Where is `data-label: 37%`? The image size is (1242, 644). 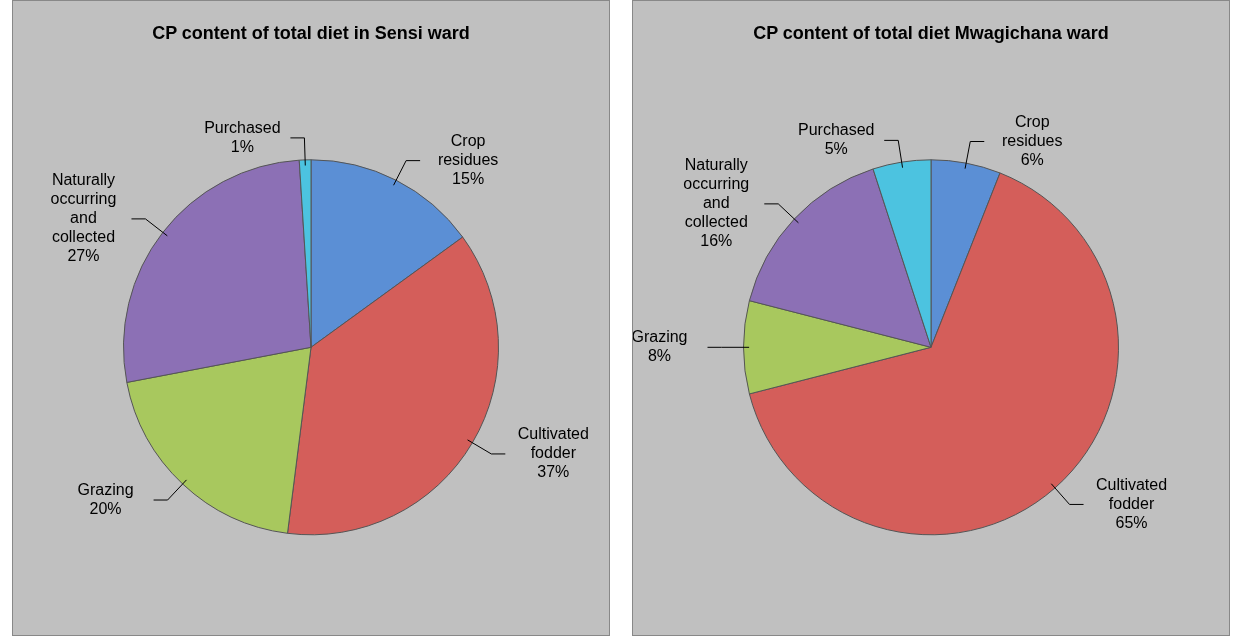
data-label: 37% is located at coordinates (553, 472).